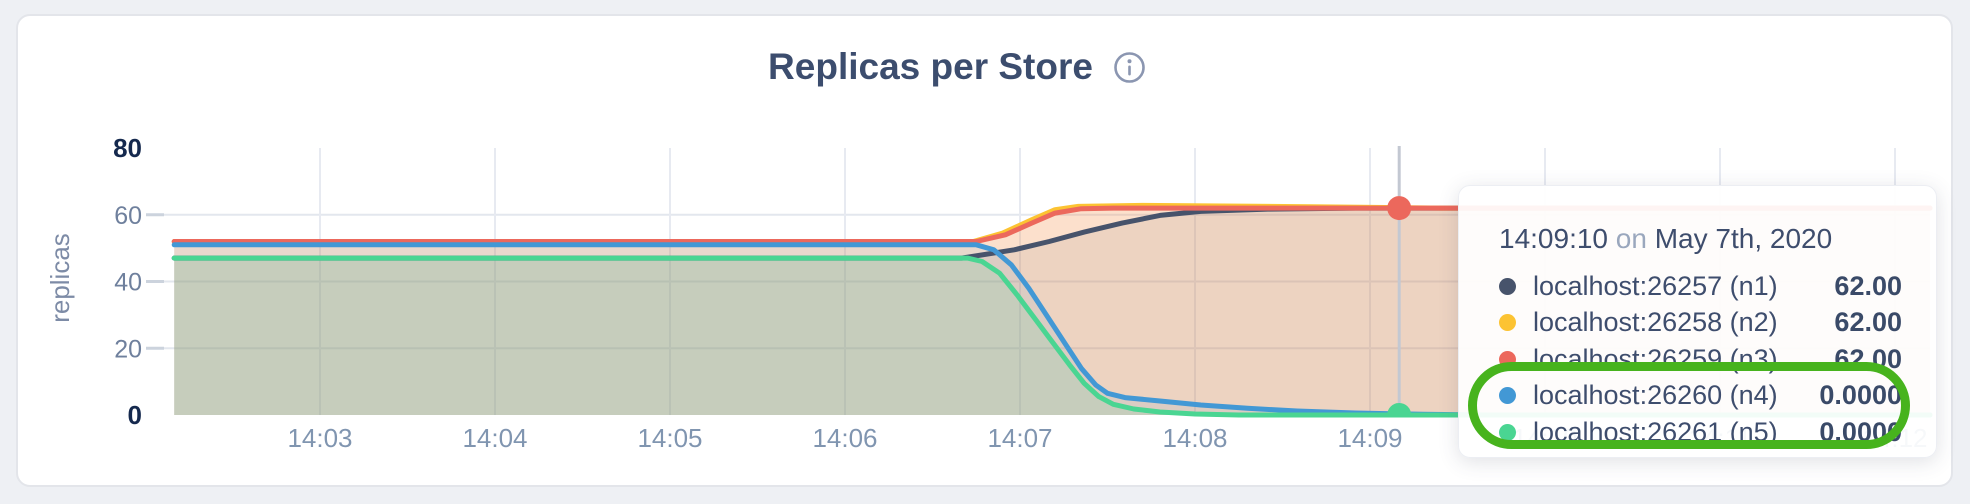  What do you see at coordinates (1655, 358) in the screenshot?
I see `series-label: localhost:26259 (n3)` at bounding box center [1655, 358].